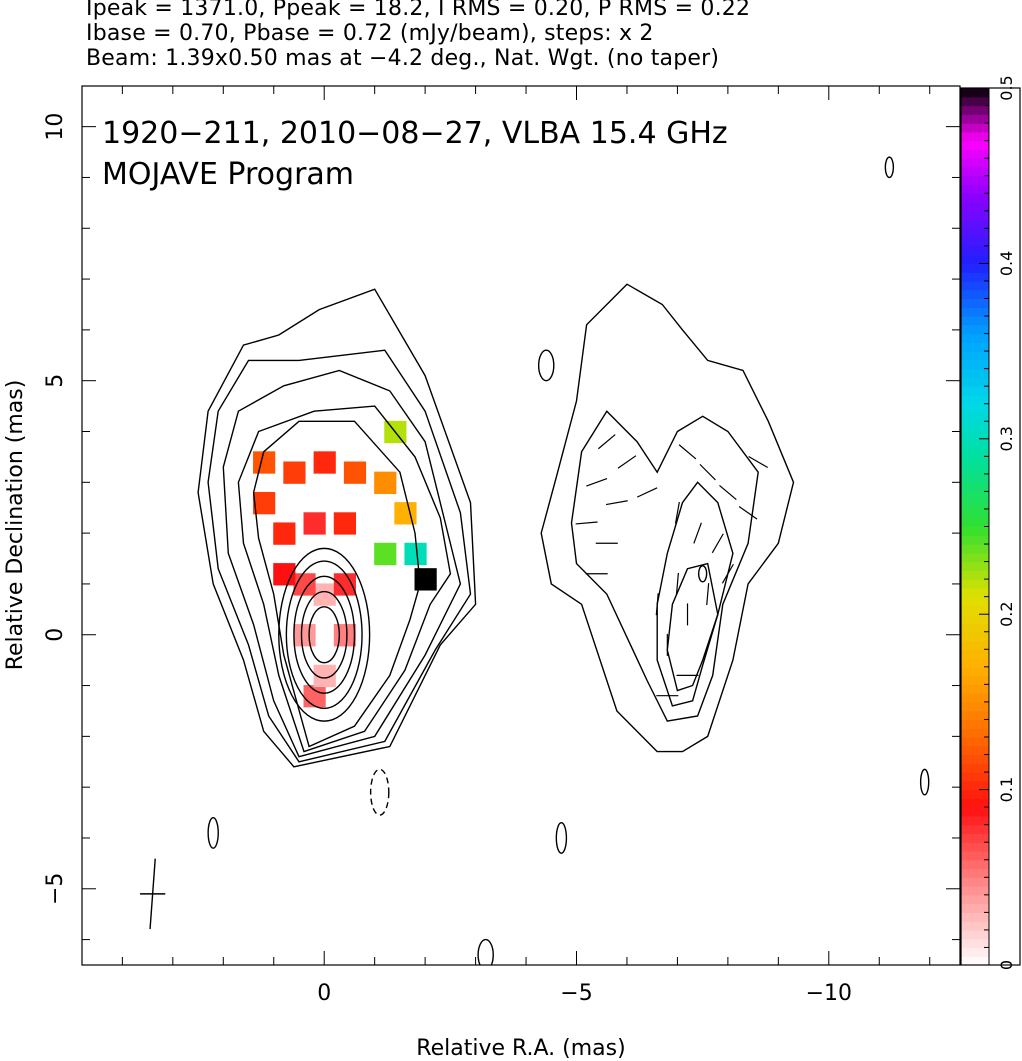 The width and height of the screenshot is (1022, 1061). I want to click on fractional-polarization-image, so click(345, 564).